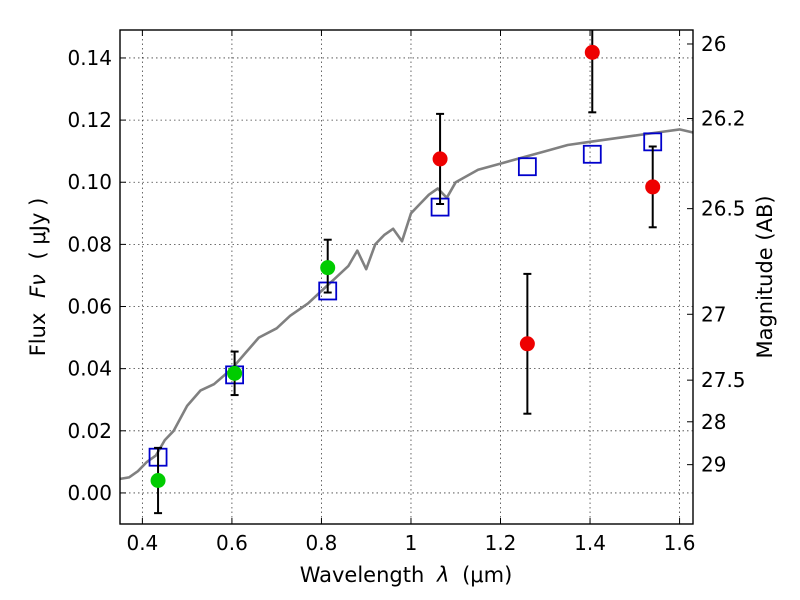 The image size is (800, 600). What do you see at coordinates (89, 493) in the screenshot?
I see `y-tick-label: 0.00` at bounding box center [89, 493].